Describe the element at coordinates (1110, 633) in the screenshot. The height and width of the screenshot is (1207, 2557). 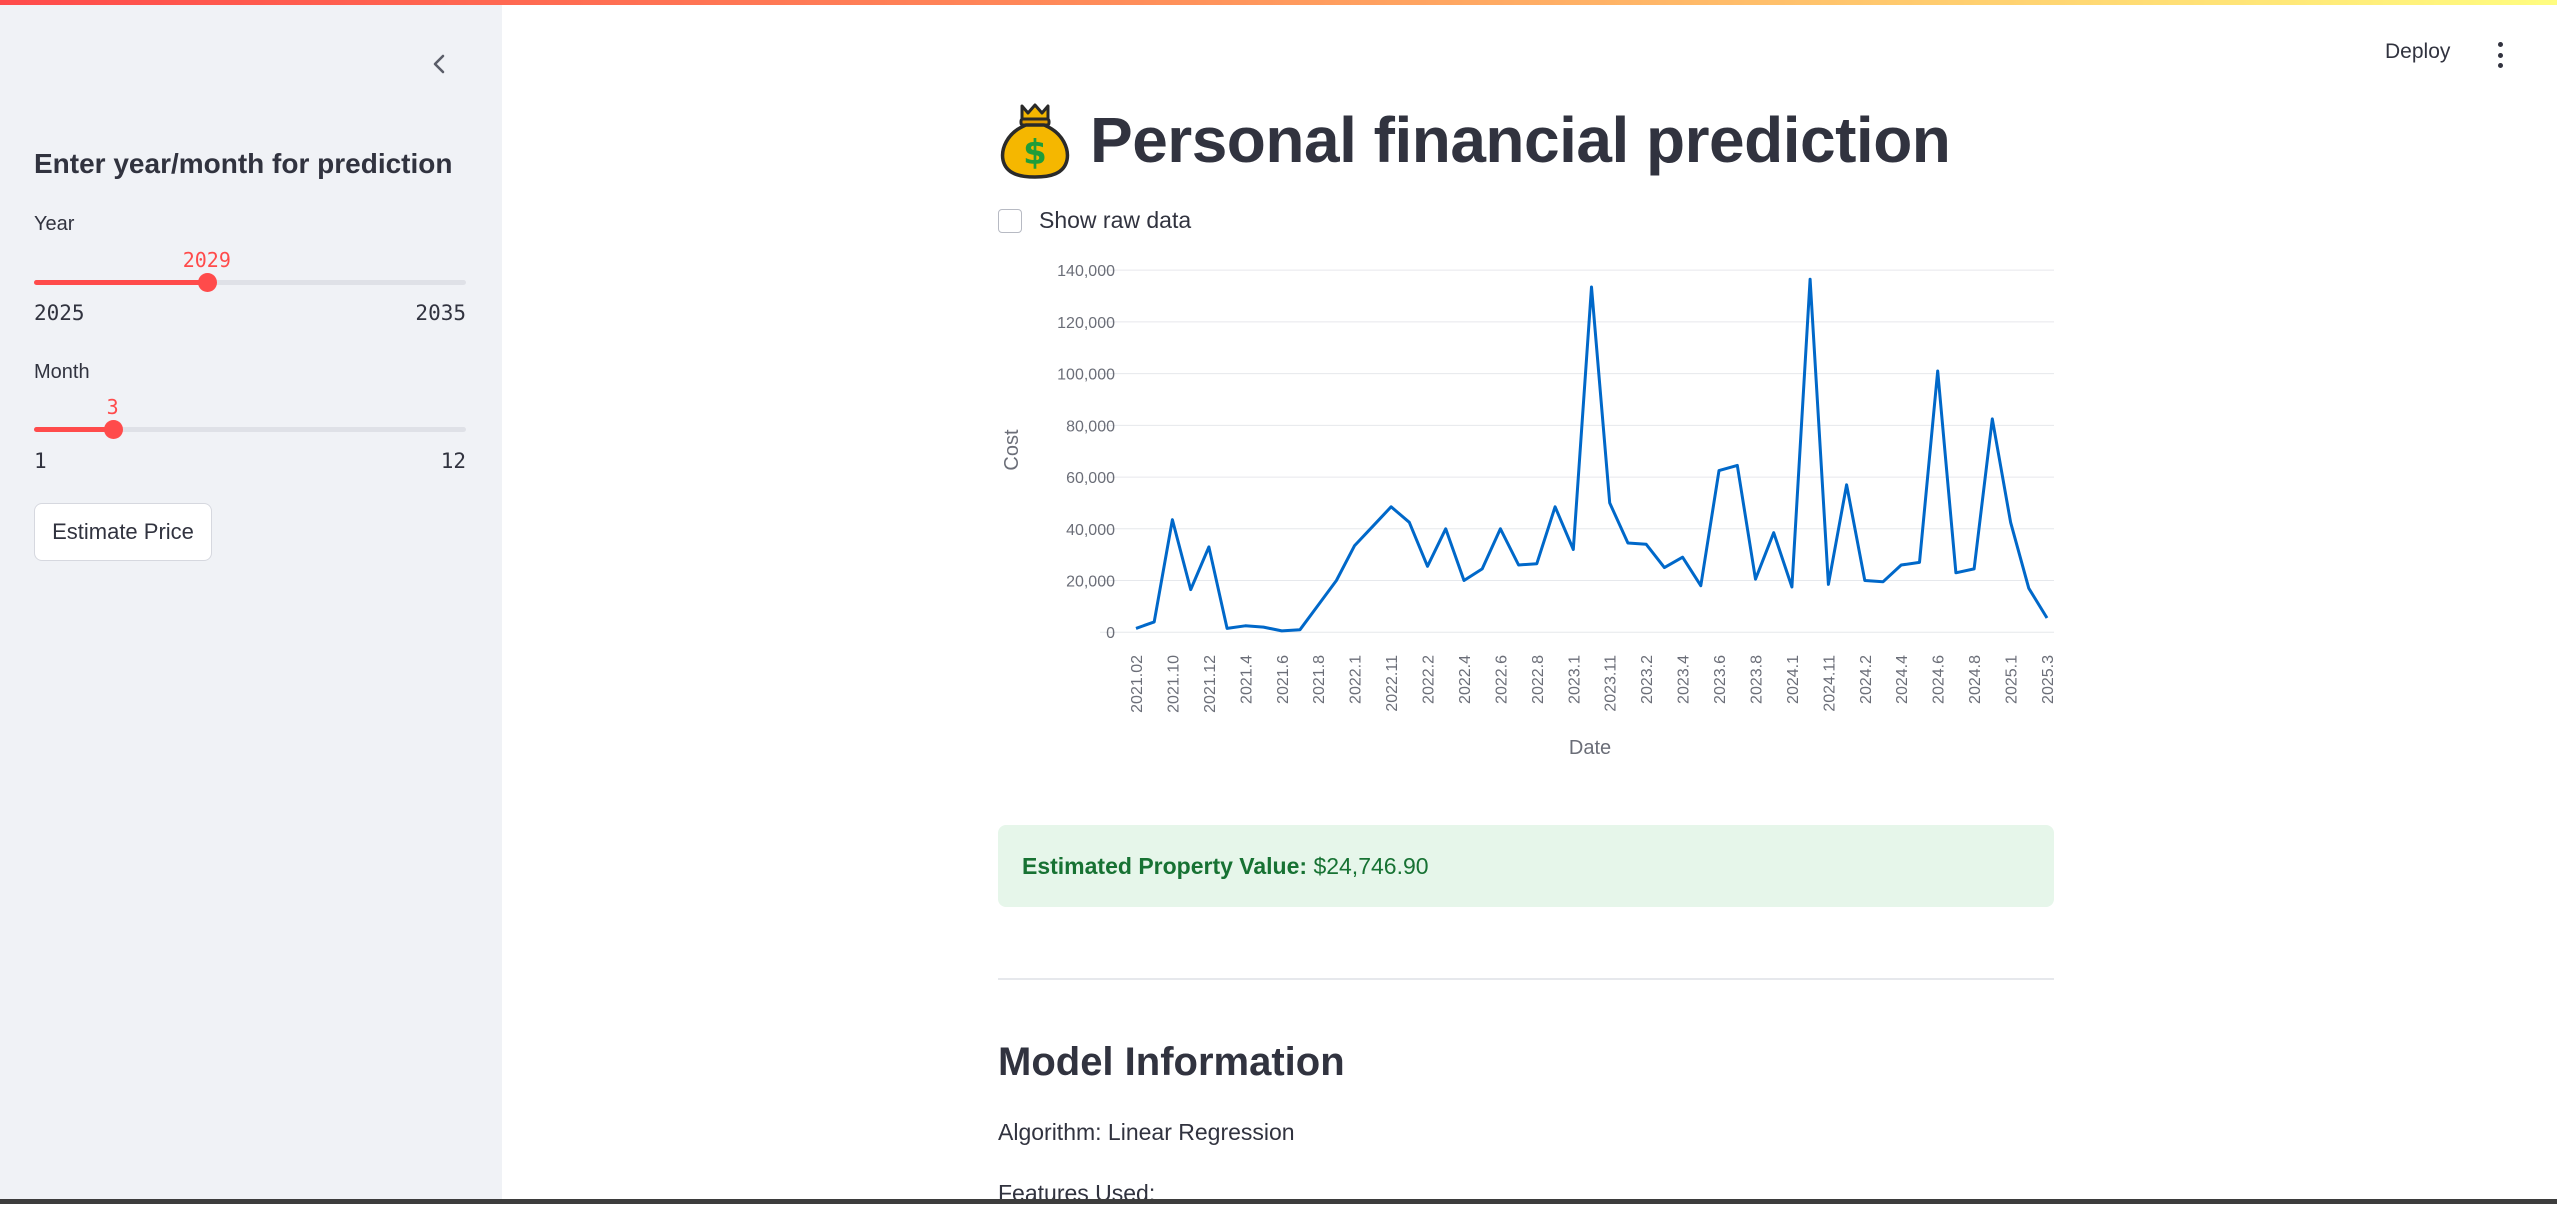
I see `y-tick-label: 0` at that location.